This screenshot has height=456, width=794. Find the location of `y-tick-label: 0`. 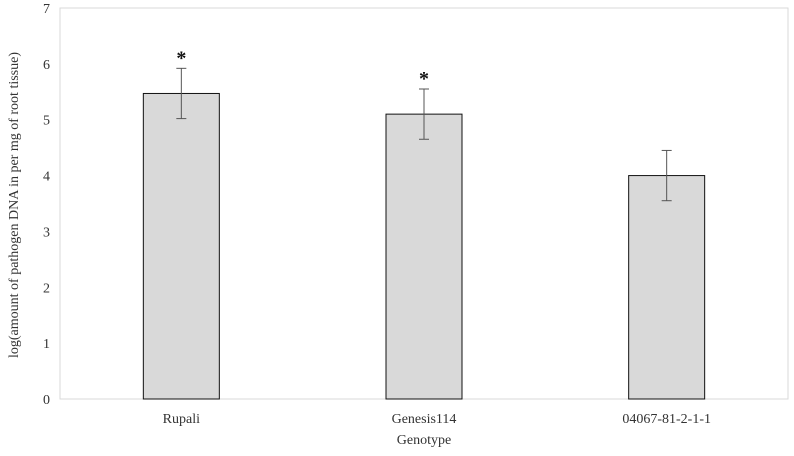

y-tick-label: 0 is located at coordinates (46, 400).